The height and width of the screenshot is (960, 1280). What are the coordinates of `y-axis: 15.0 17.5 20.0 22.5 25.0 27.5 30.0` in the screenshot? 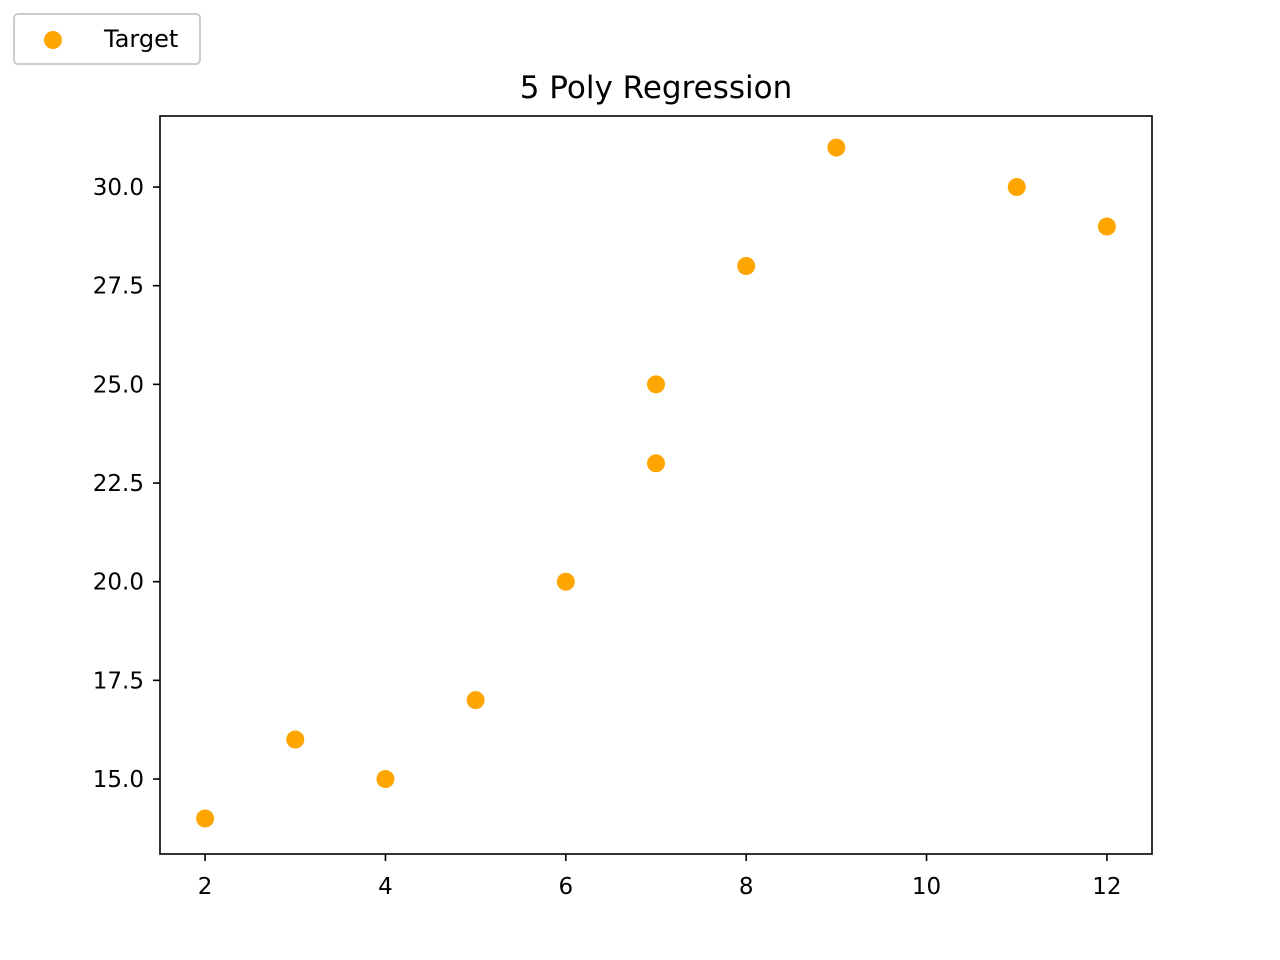 It's located at (126, 484).